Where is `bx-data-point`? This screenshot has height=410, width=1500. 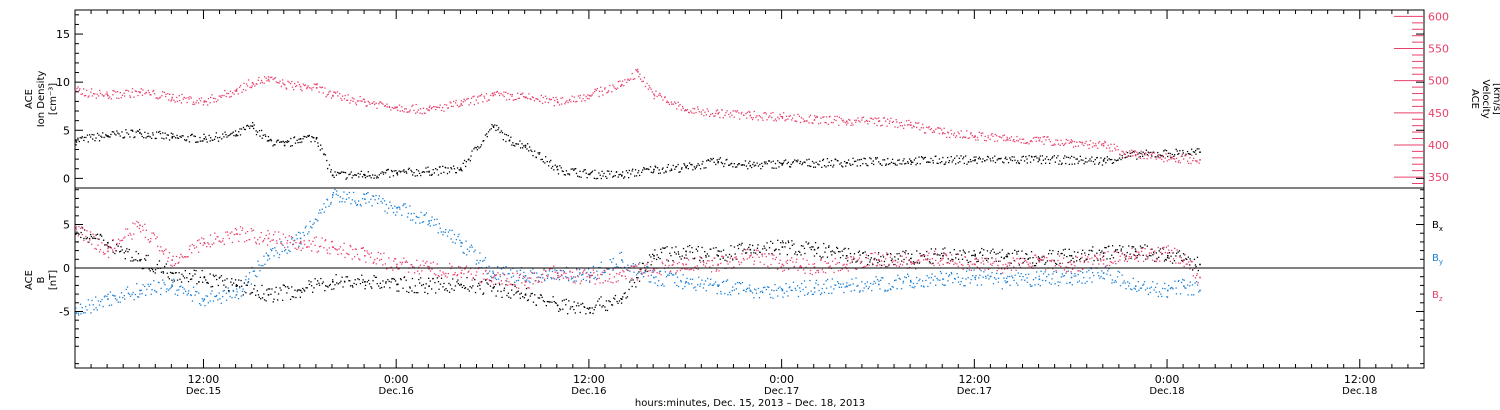 bx-data-point is located at coordinates (300, 290).